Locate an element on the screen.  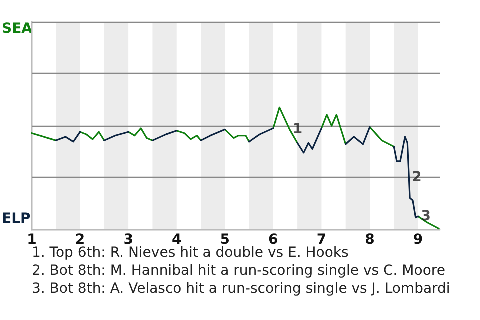
x-tick-label: 6 is located at coordinates (273, 240).